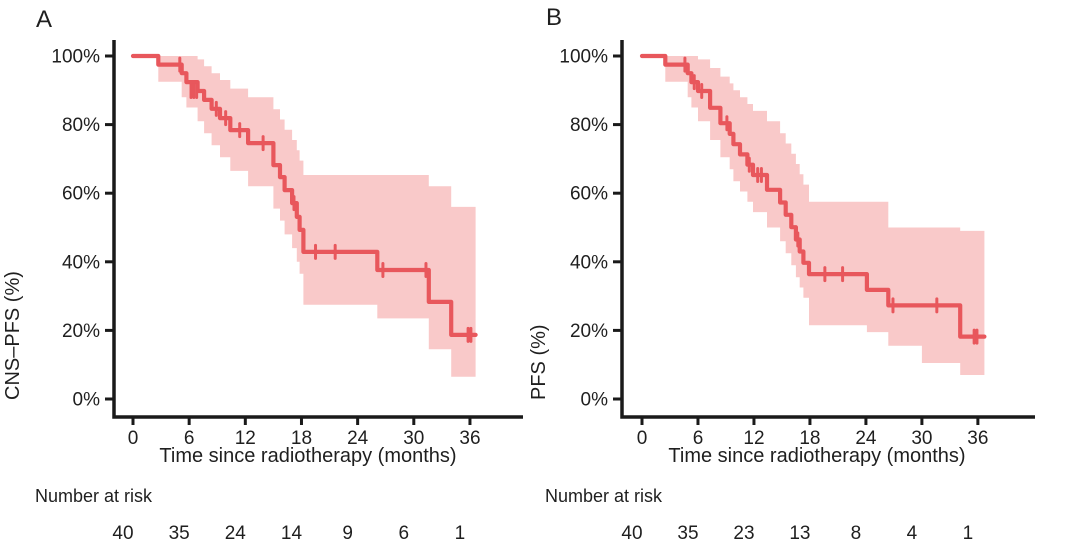 This screenshot has width=1080, height=551. Describe the element at coordinates (554, 17) in the screenshot. I see `panel-b-letter: B` at that location.